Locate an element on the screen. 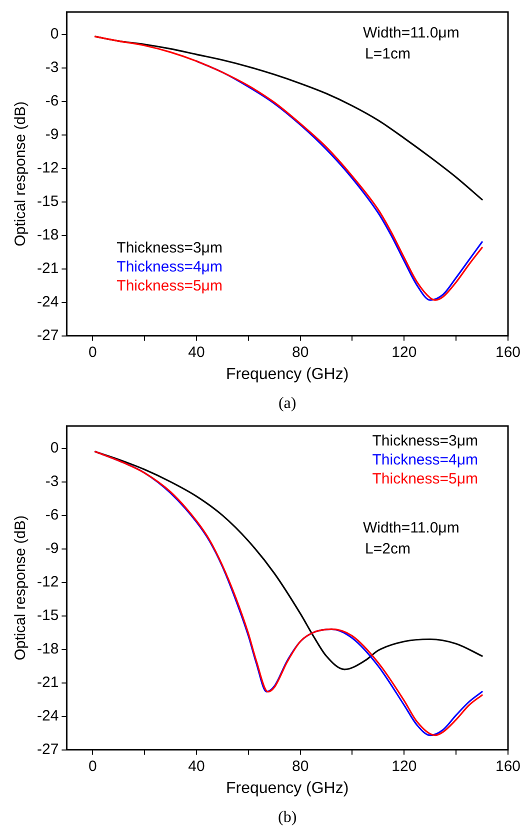  text: (b) is located at coordinates (287, 817).